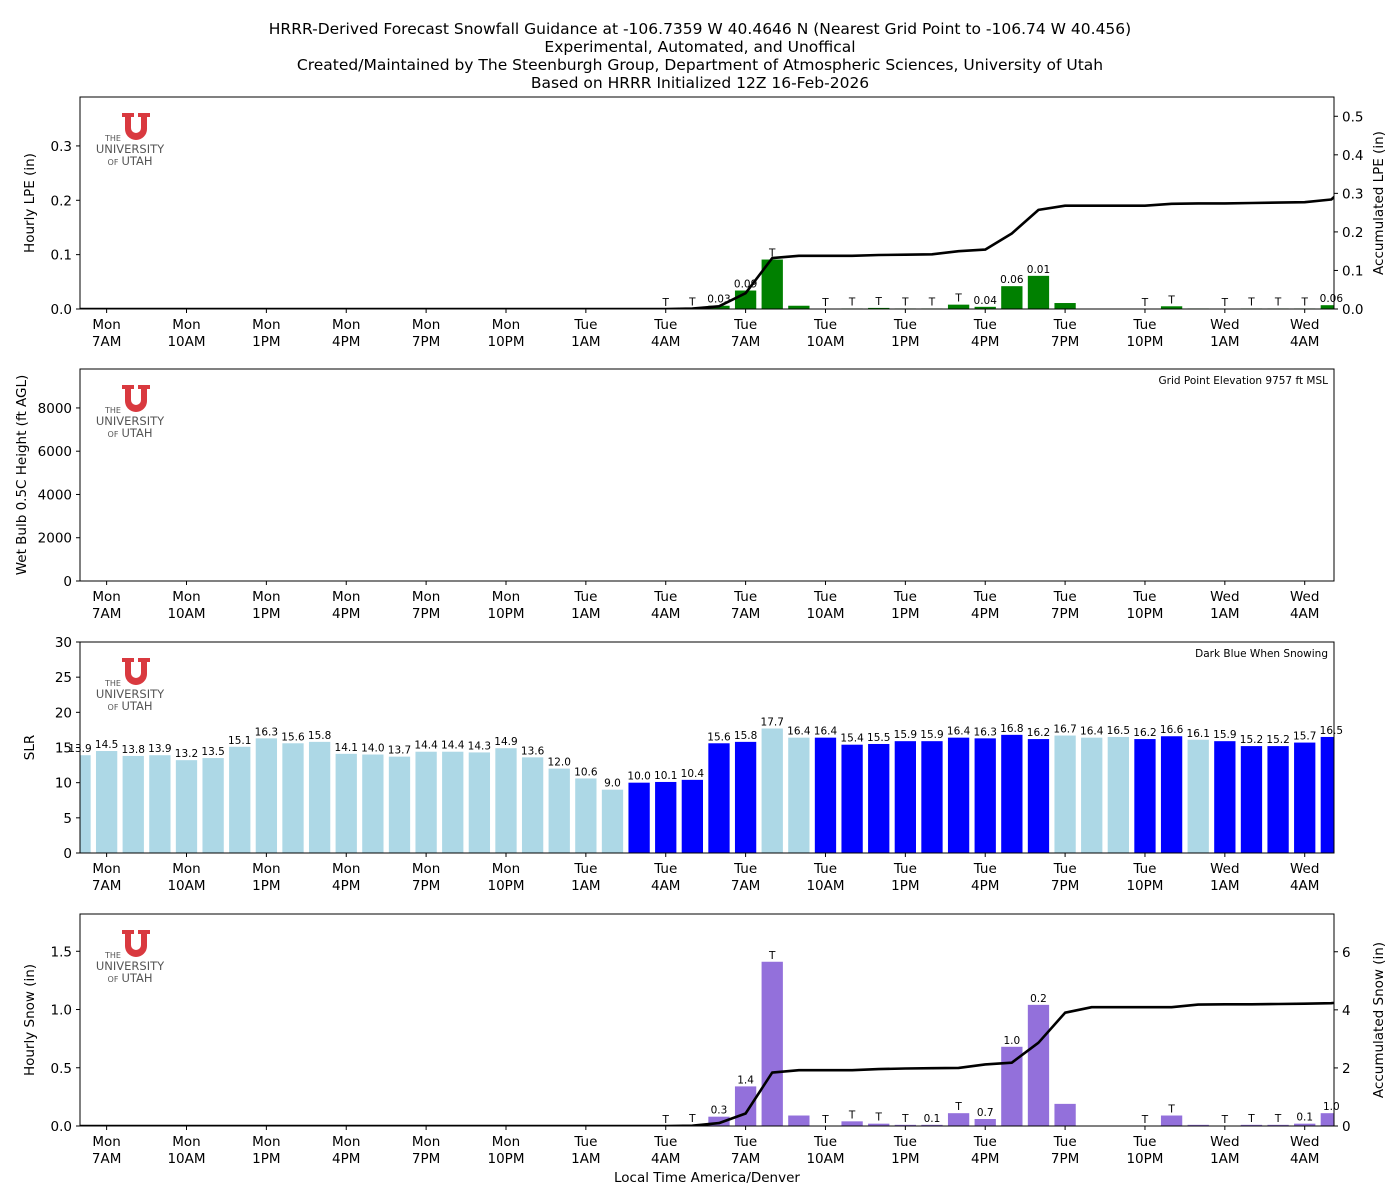 The width and height of the screenshot is (1400, 1200). Describe the element at coordinates (1352, 271) in the screenshot. I see `y-right-tick-label: 0.1` at that location.